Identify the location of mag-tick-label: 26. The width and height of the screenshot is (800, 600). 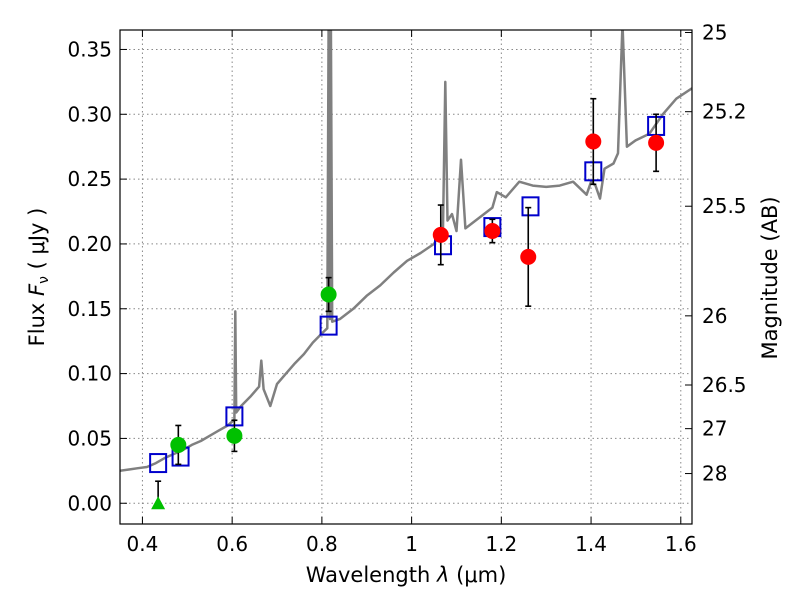
(714, 316).